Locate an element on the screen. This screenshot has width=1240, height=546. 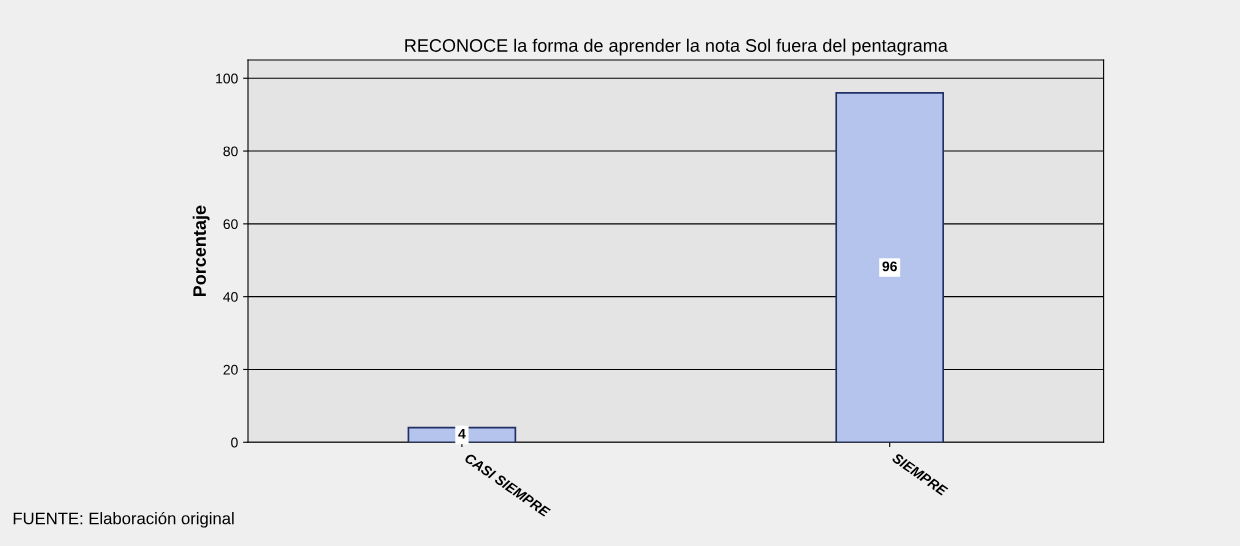
y-tick-label: 100 is located at coordinates (227, 78).